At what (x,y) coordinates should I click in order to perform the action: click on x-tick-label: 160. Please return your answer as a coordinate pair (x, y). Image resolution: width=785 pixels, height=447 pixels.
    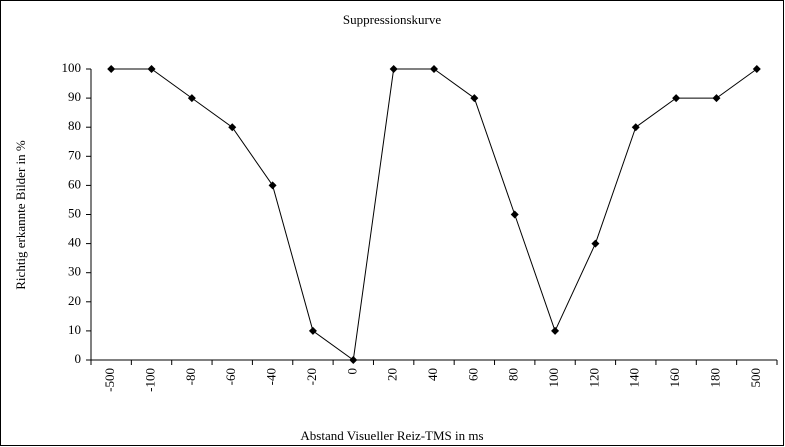
    Looking at the image, I should click on (674, 378).